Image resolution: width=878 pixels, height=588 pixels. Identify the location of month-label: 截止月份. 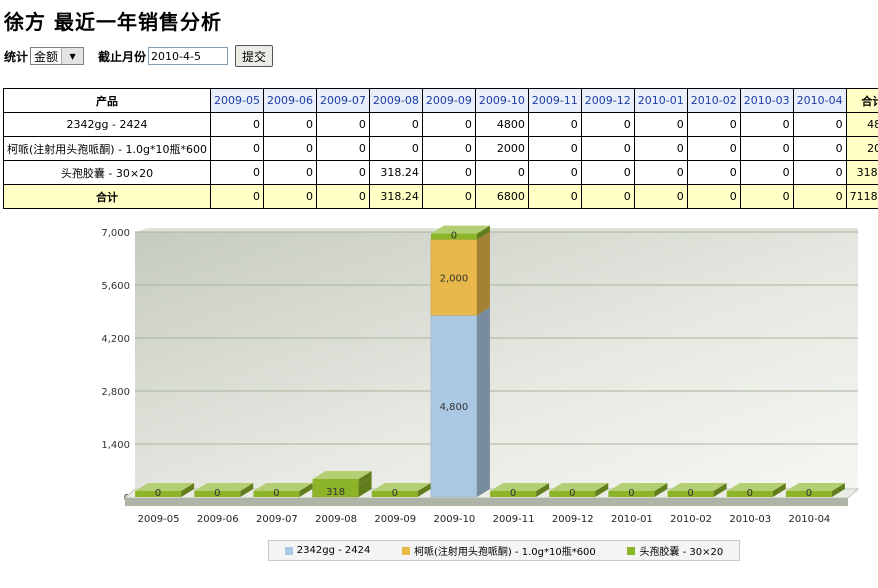
(122, 56).